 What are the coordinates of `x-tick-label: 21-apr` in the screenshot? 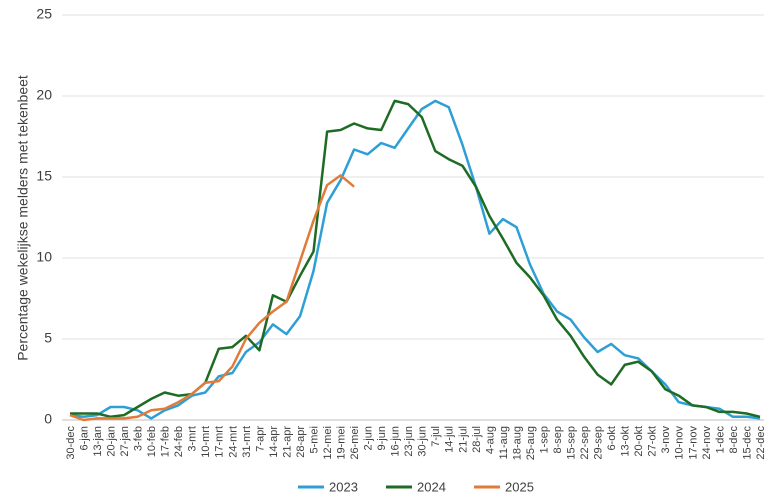 It's located at (287, 442).